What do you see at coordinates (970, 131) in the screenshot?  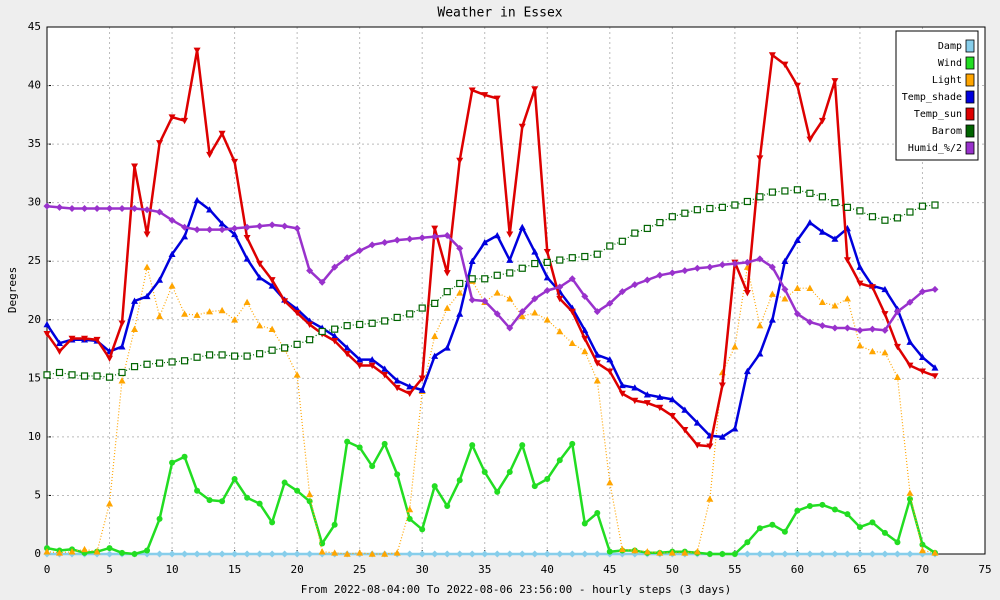 I see `legend-swatch` at bounding box center [970, 131].